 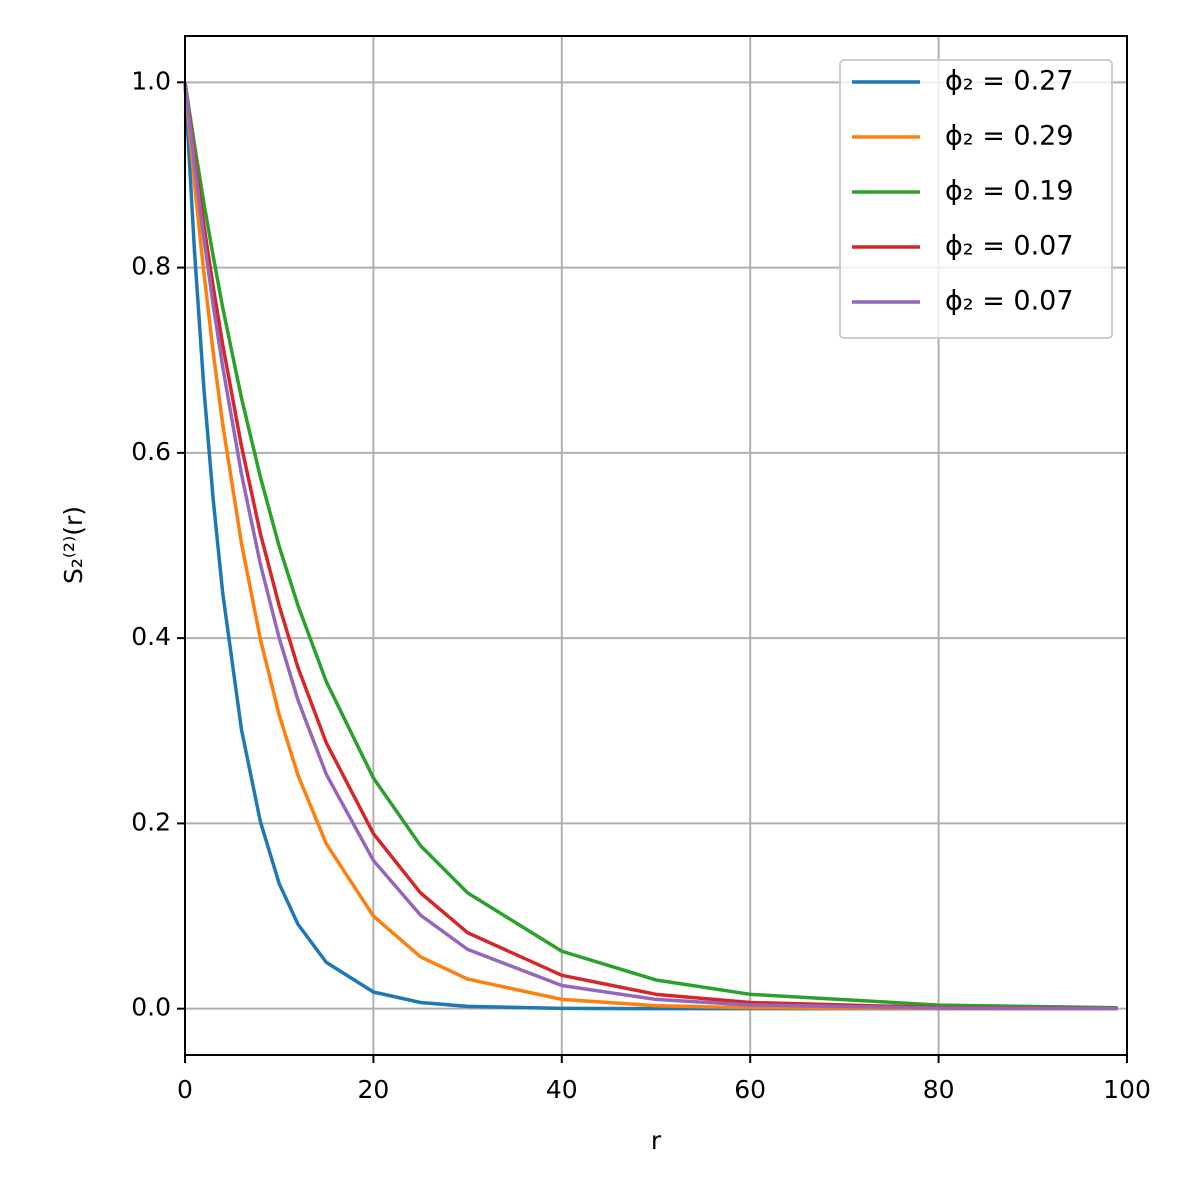 What do you see at coordinates (656, 1140) in the screenshot?
I see `x-axis-label: r` at bounding box center [656, 1140].